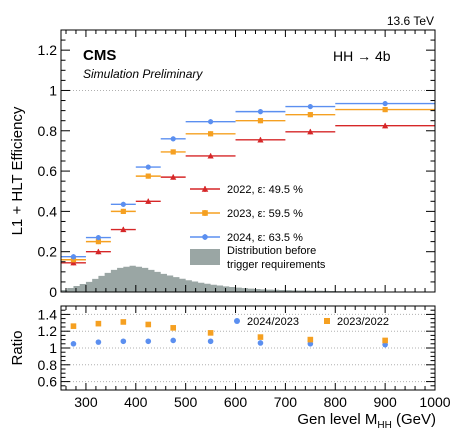  What do you see at coordinates (410, 21) in the screenshot?
I see `energy-label: 13.6 TeV` at bounding box center [410, 21].